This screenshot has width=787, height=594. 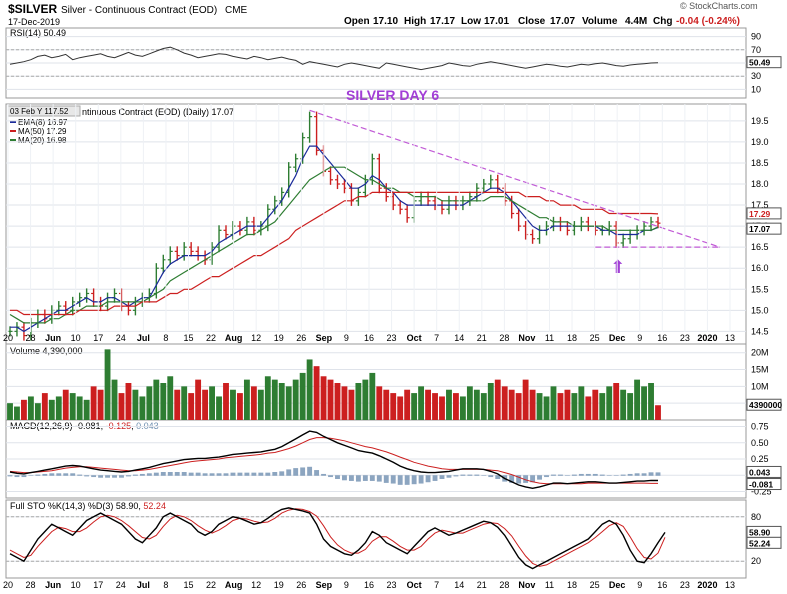 I want to click on symbol: $SILVER, so click(x=32, y=9).